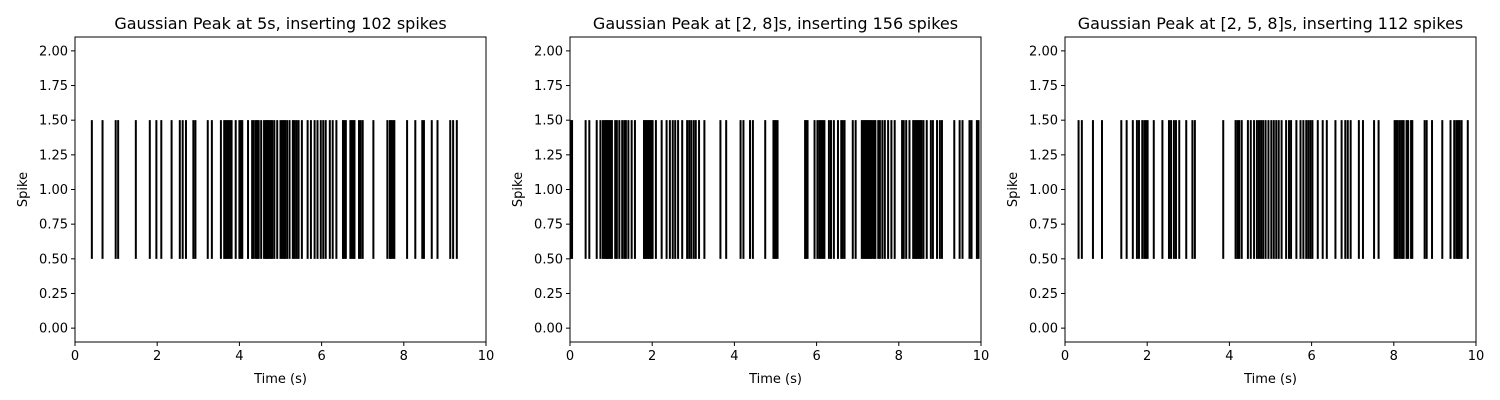 This screenshot has height=400, width=1500. I want to click on subplot-2-xticks: 0 2 4 6 8 10, so click(777, 353).